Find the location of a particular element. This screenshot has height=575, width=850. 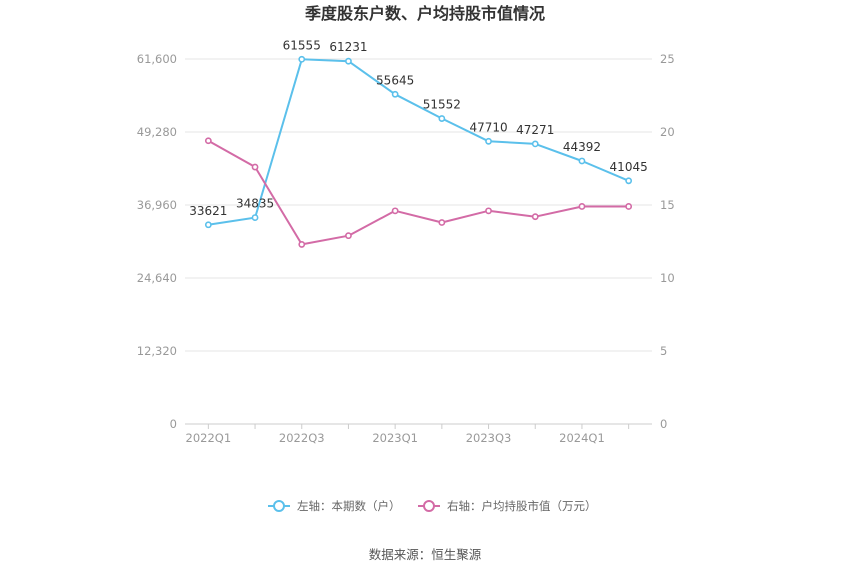

left-tick-label: 24,640 is located at coordinates (157, 278).